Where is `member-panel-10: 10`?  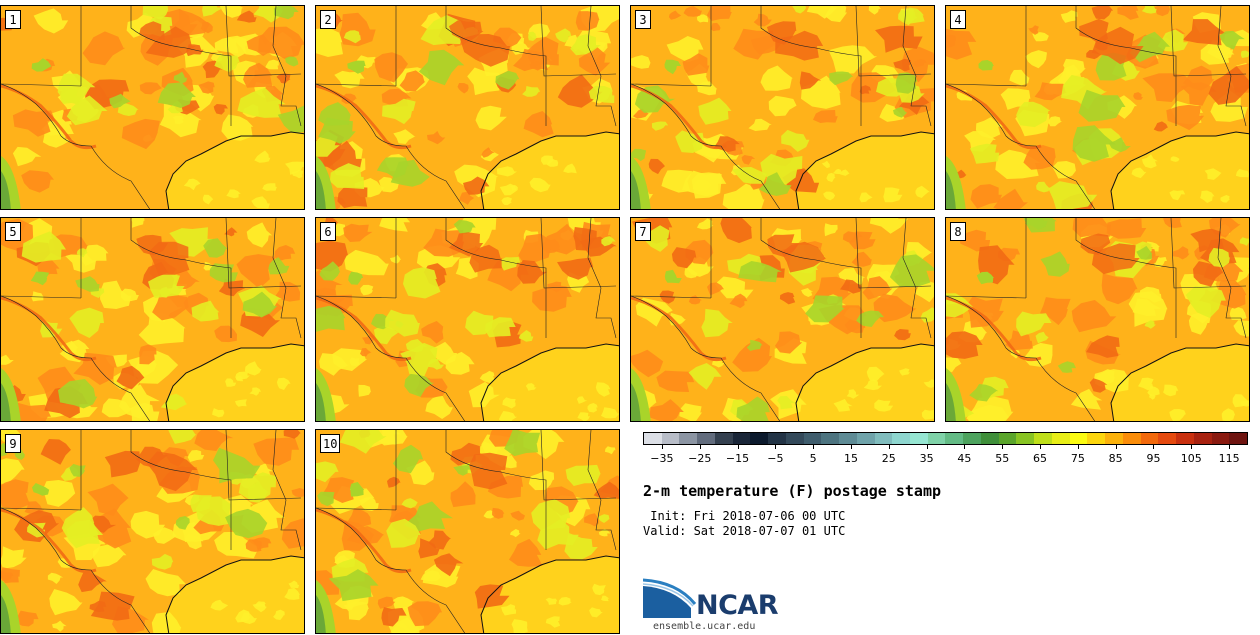
member-panel-10: 10 is located at coordinates (467, 531).